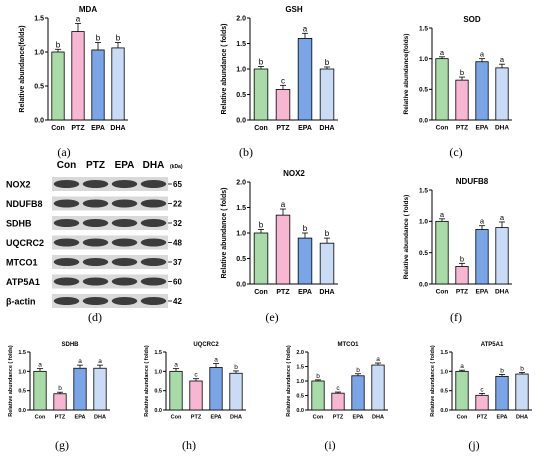 Image resolution: width=550 pixels, height=463 pixels. What do you see at coordinates (492, 345) in the screenshot?
I see `chart-title: ATP5A1` at bounding box center [492, 345].